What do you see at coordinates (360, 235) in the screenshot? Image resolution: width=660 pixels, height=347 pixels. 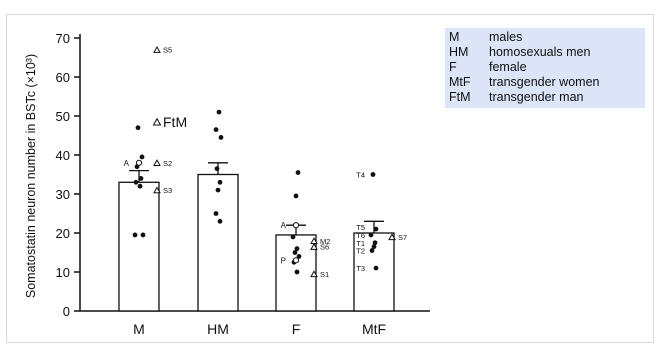 I see `point-label: T6` at bounding box center [360, 235].